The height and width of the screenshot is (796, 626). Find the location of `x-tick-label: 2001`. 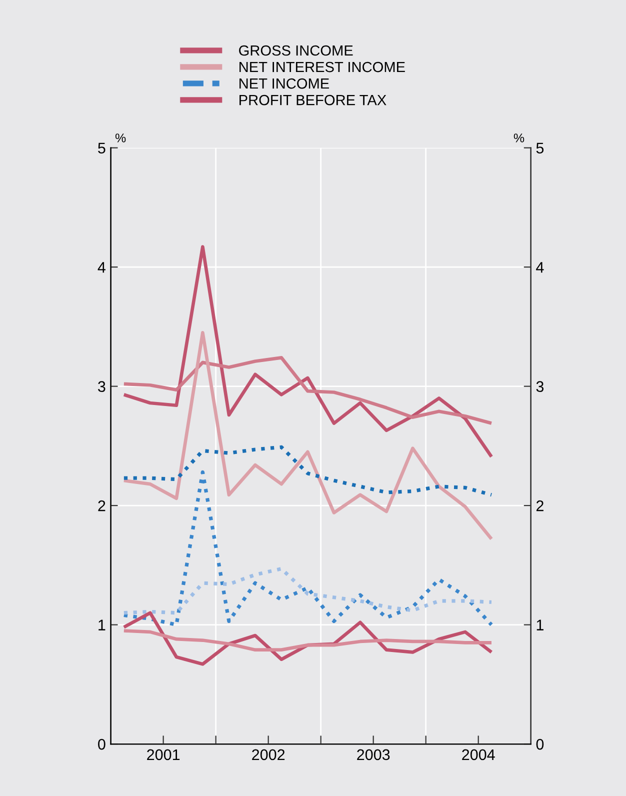

x-tick-label: 2001 is located at coordinates (163, 754).